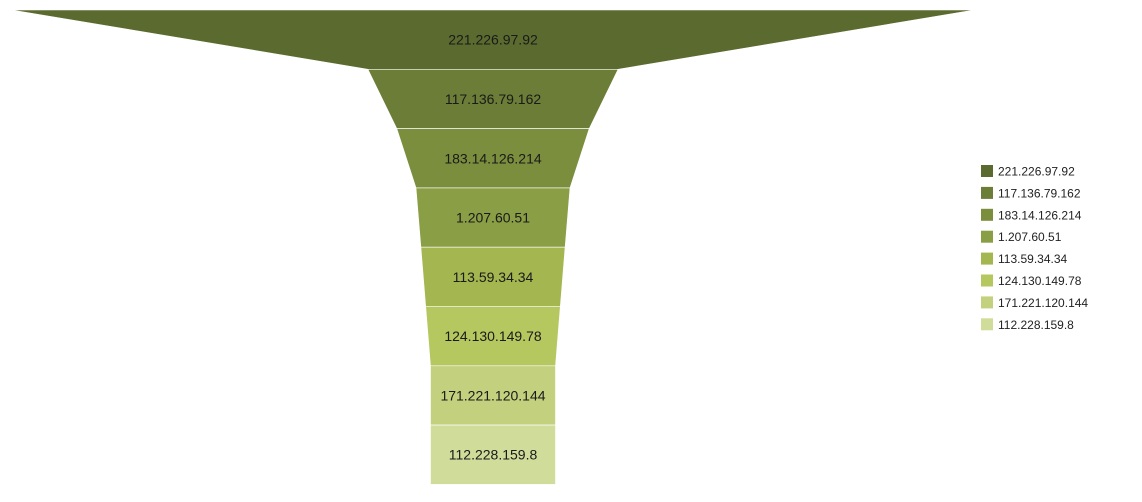 This screenshot has height=502, width=1142. I want to click on legend-label: 171.221.120.144, so click(1043, 303).